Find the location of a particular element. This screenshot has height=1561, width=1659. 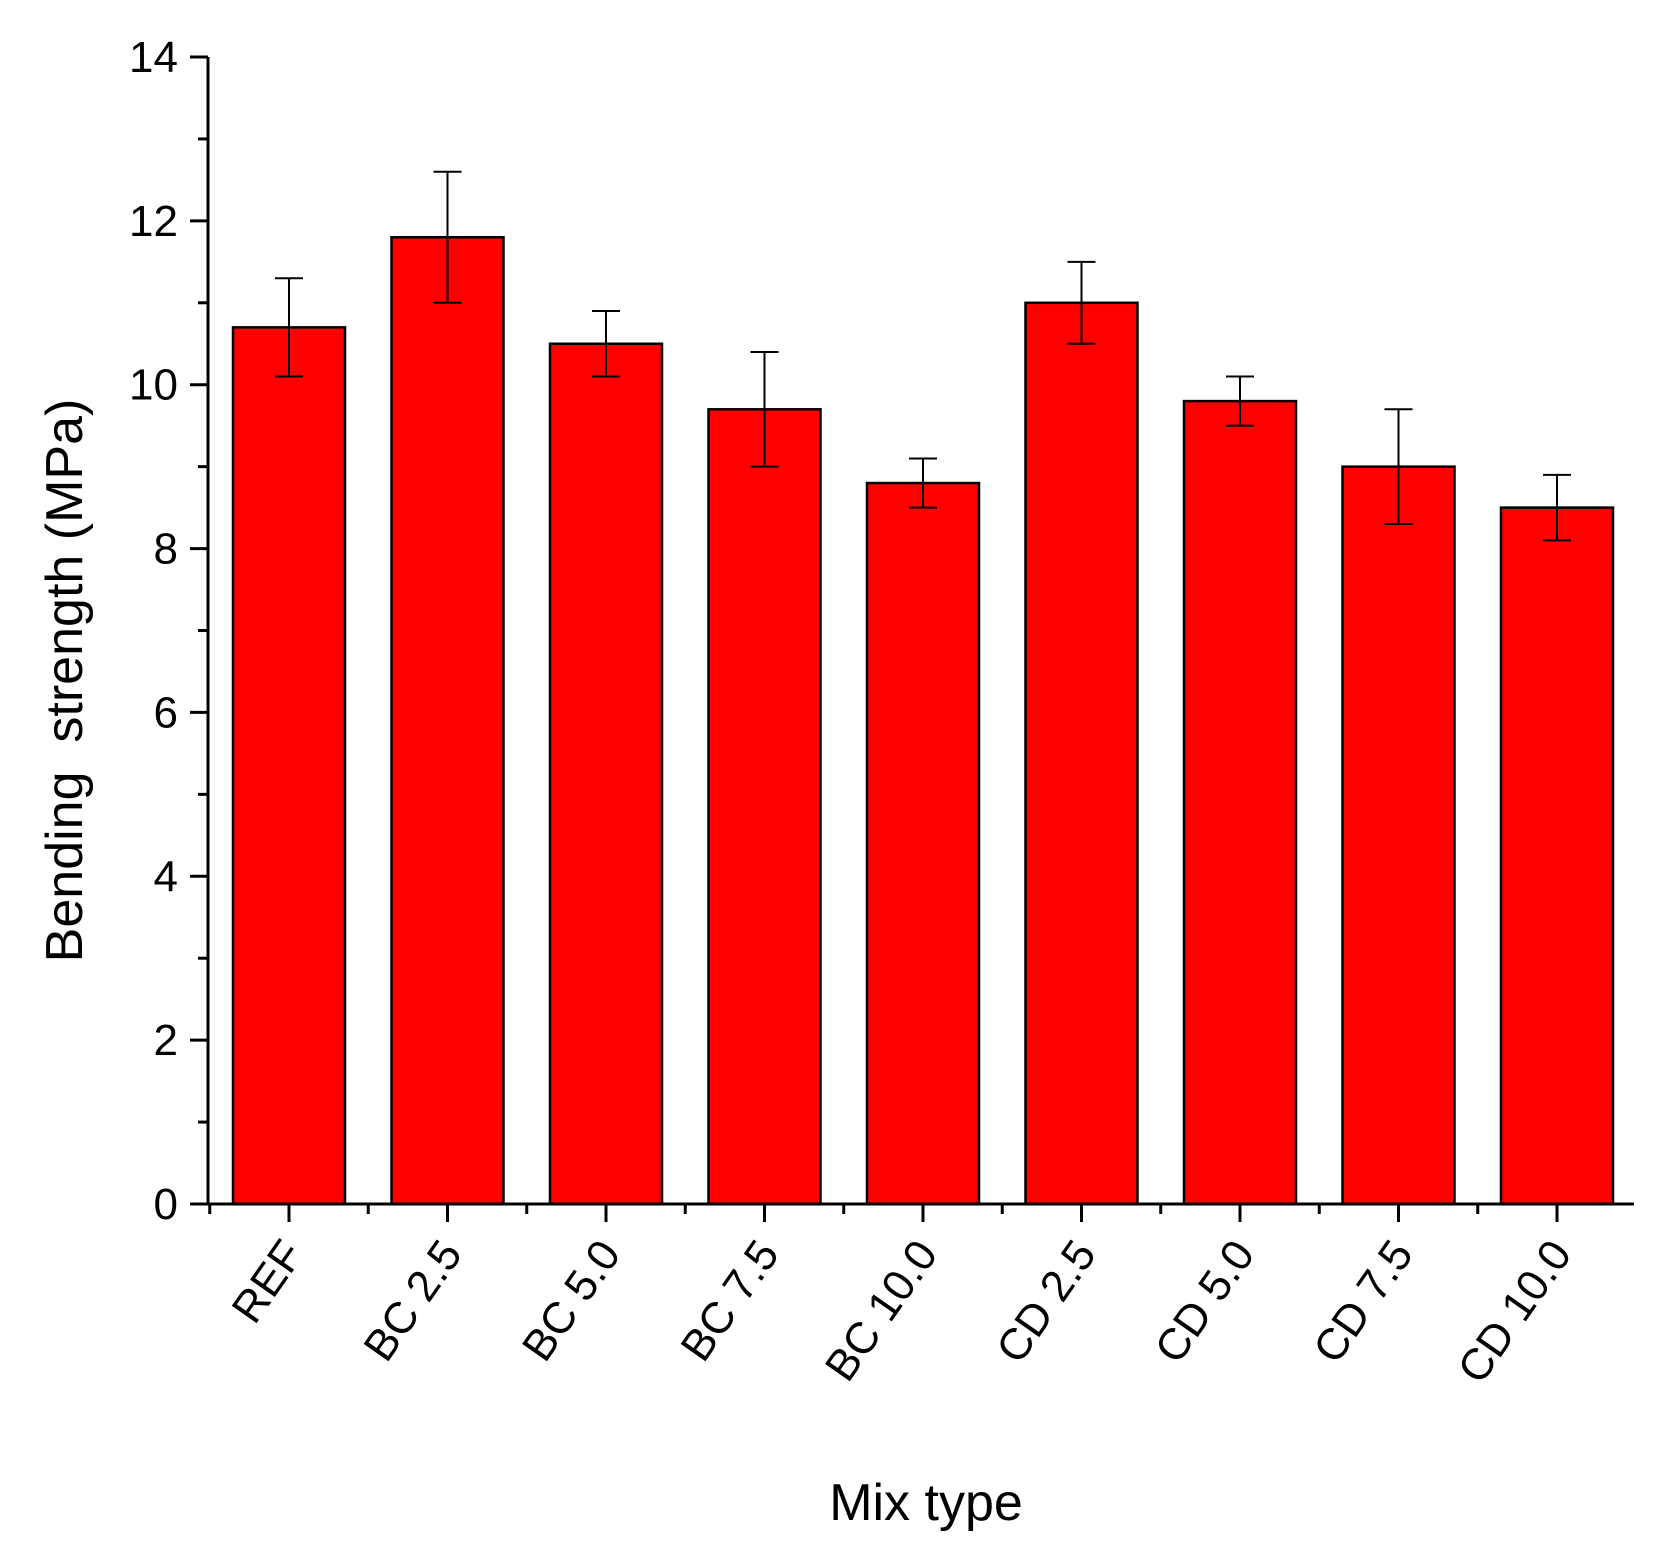

y-tick-label: 14 is located at coordinates (153, 57).